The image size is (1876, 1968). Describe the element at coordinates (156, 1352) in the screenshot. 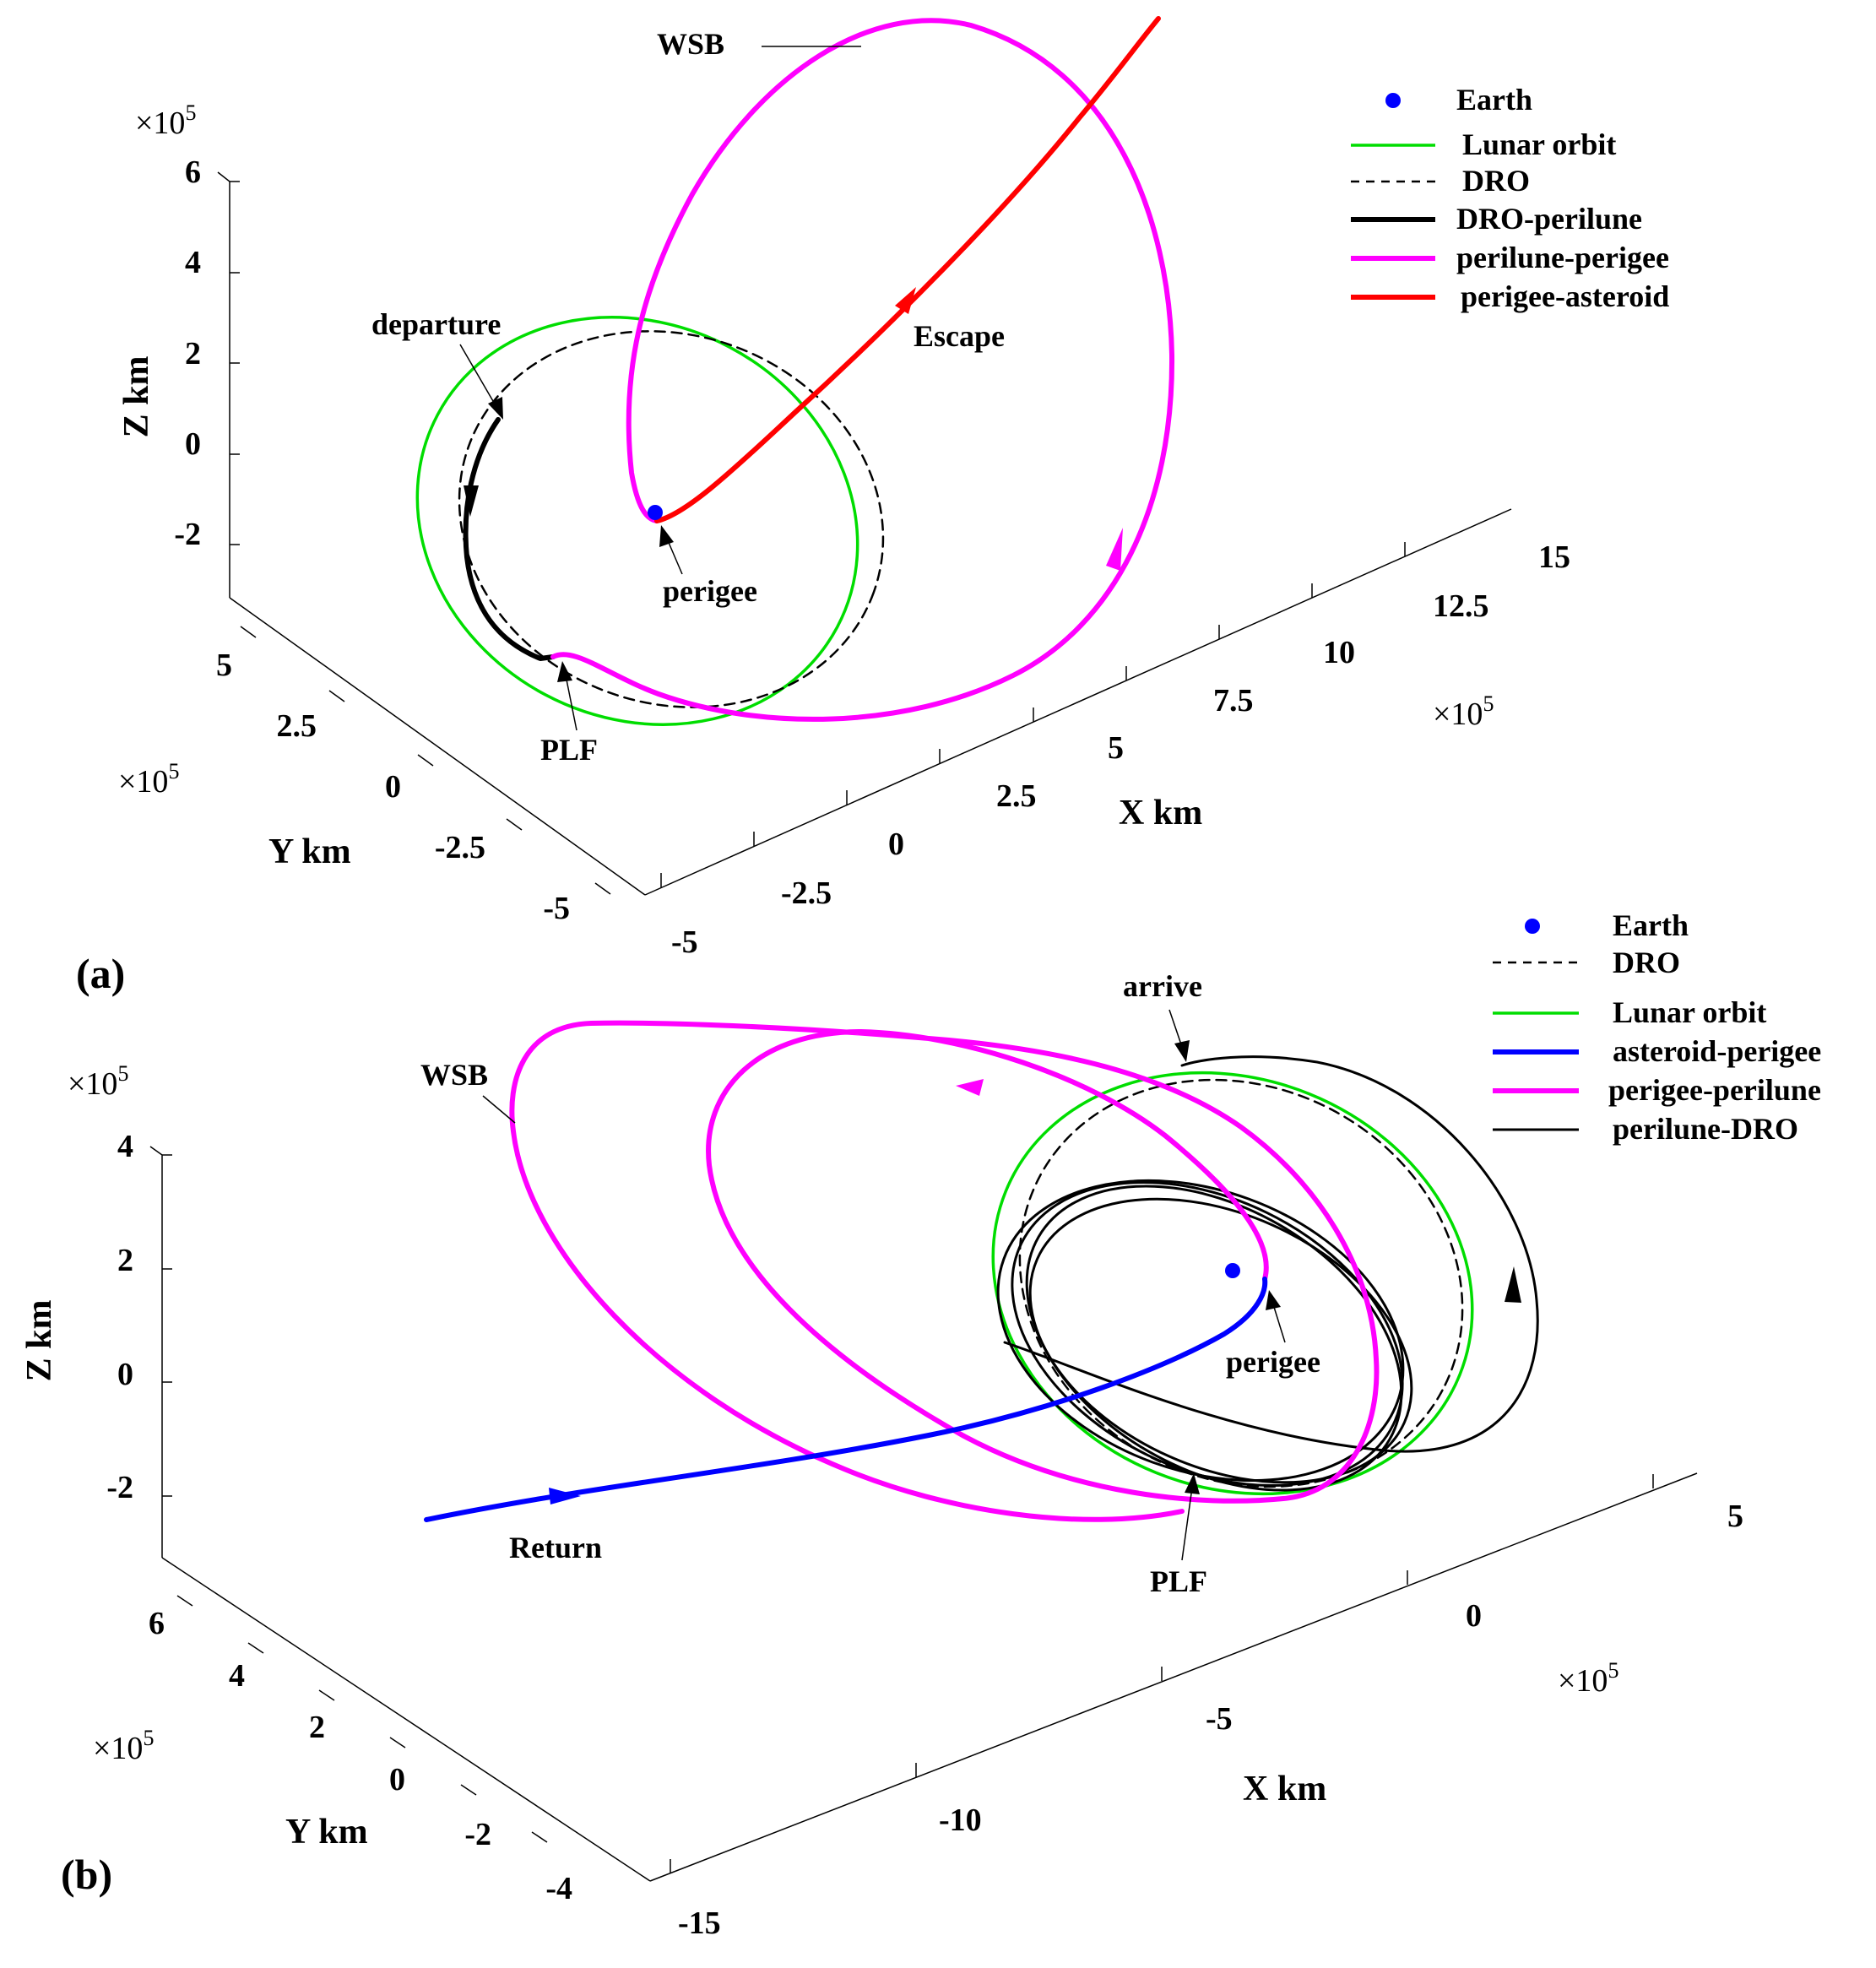

I see `b-z-axis` at that location.